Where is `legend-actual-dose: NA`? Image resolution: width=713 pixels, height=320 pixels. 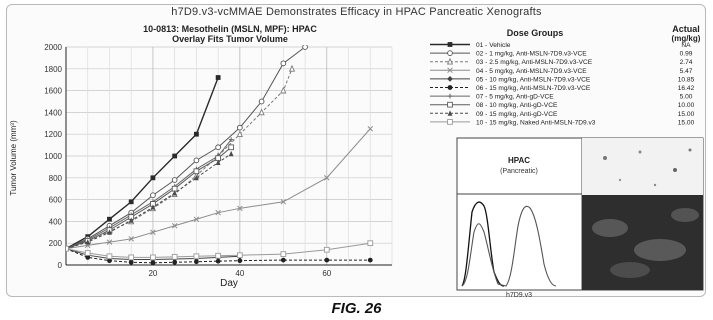 legend-actual-dose: NA is located at coordinates (686, 45).